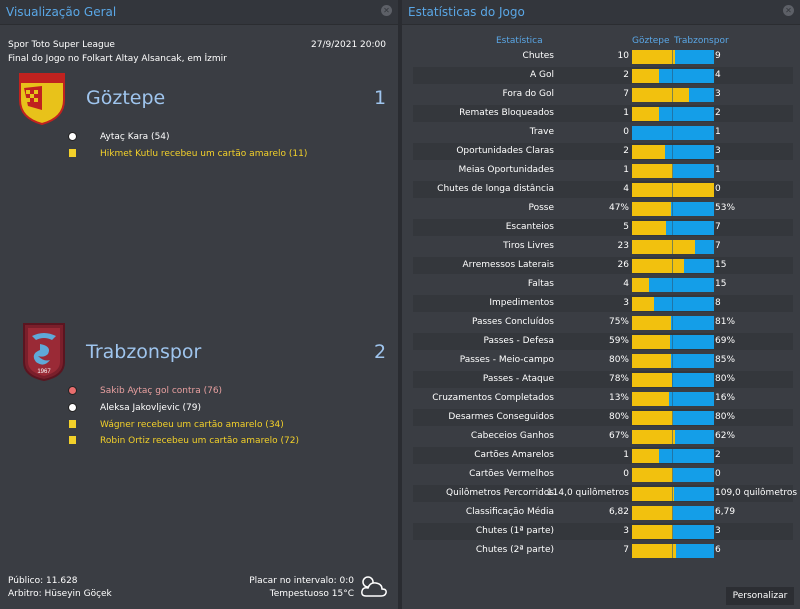  I want to click on stat-away-value: 6, so click(718, 550).